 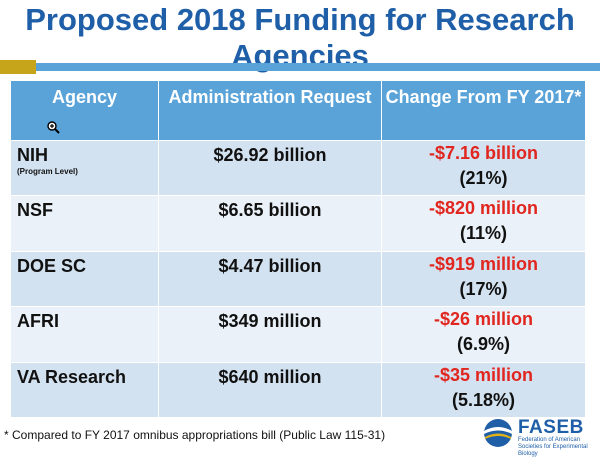 I want to click on request-cell: $4.47 billion, so click(x=270, y=279).